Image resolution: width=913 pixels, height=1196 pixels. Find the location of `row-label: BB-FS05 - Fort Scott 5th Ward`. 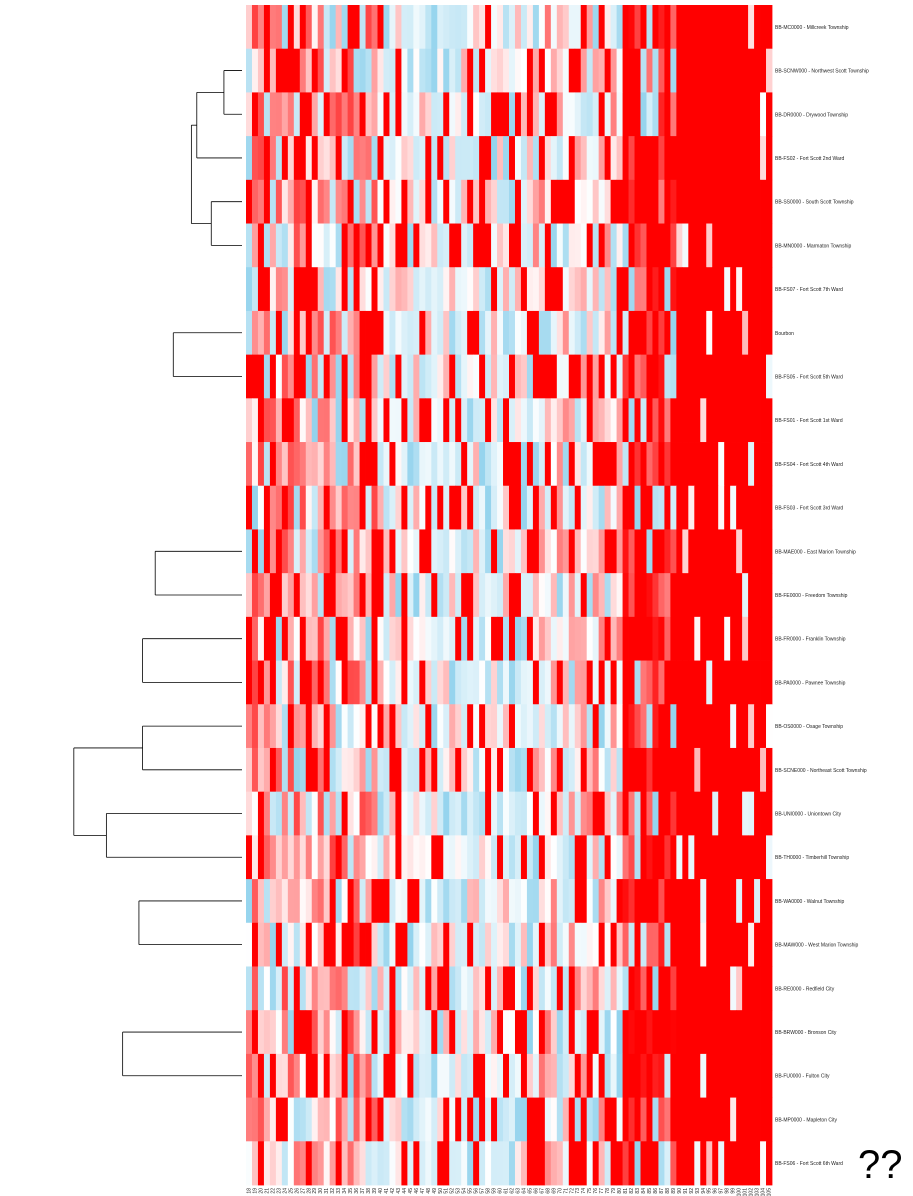

row-label: BB-FS05 - Fort Scott 5th Ward is located at coordinates (809, 377).